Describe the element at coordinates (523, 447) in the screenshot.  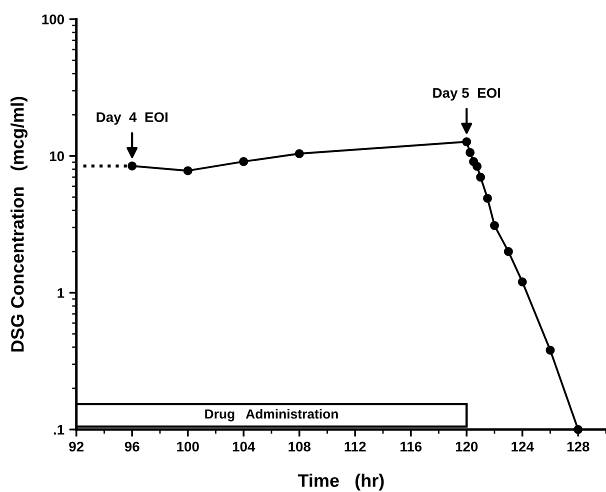
I see `x-tick-label: 124` at that location.